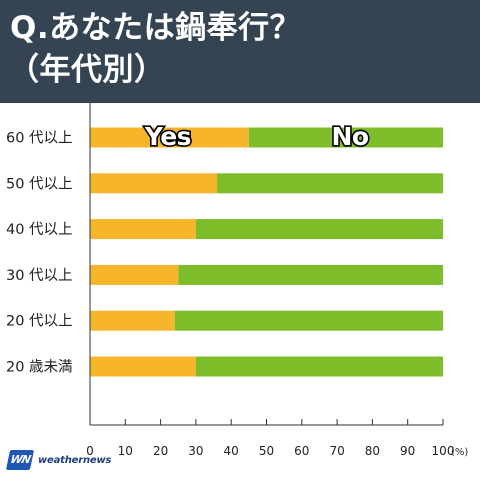  What do you see at coordinates (407, 451) in the screenshot?
I see `x-tick-label: 90` at bounding box center [407, 451].